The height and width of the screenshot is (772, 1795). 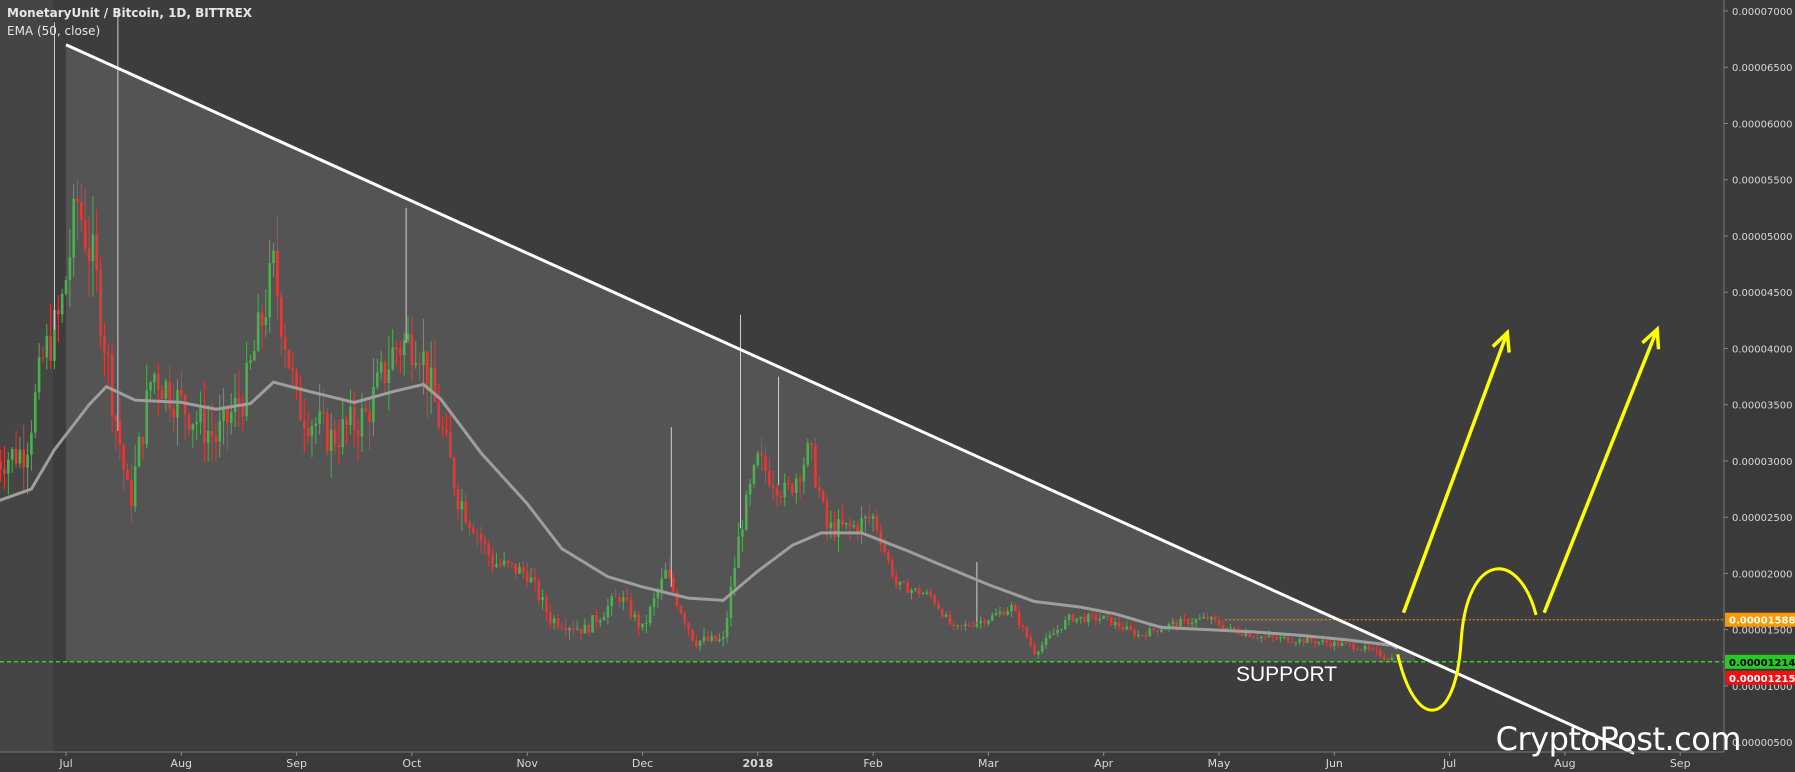 What do you see at coordinates (54, 31) in the screenshot?
I see `indicator-label: EMA (50, close)` at bounding box center [54, 31].